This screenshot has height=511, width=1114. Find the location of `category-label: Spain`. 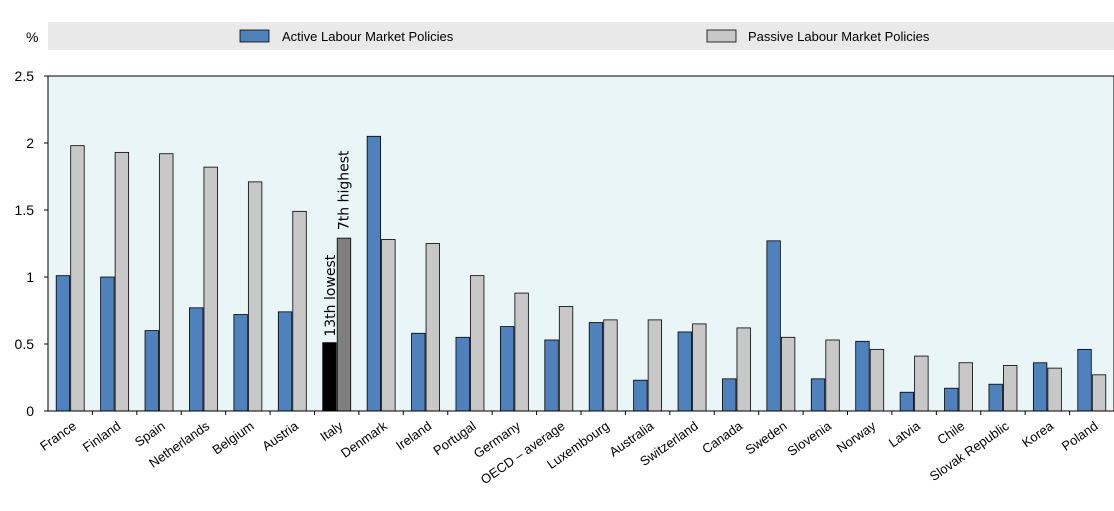

category-label: Spain is located at coordinates (150, 433).